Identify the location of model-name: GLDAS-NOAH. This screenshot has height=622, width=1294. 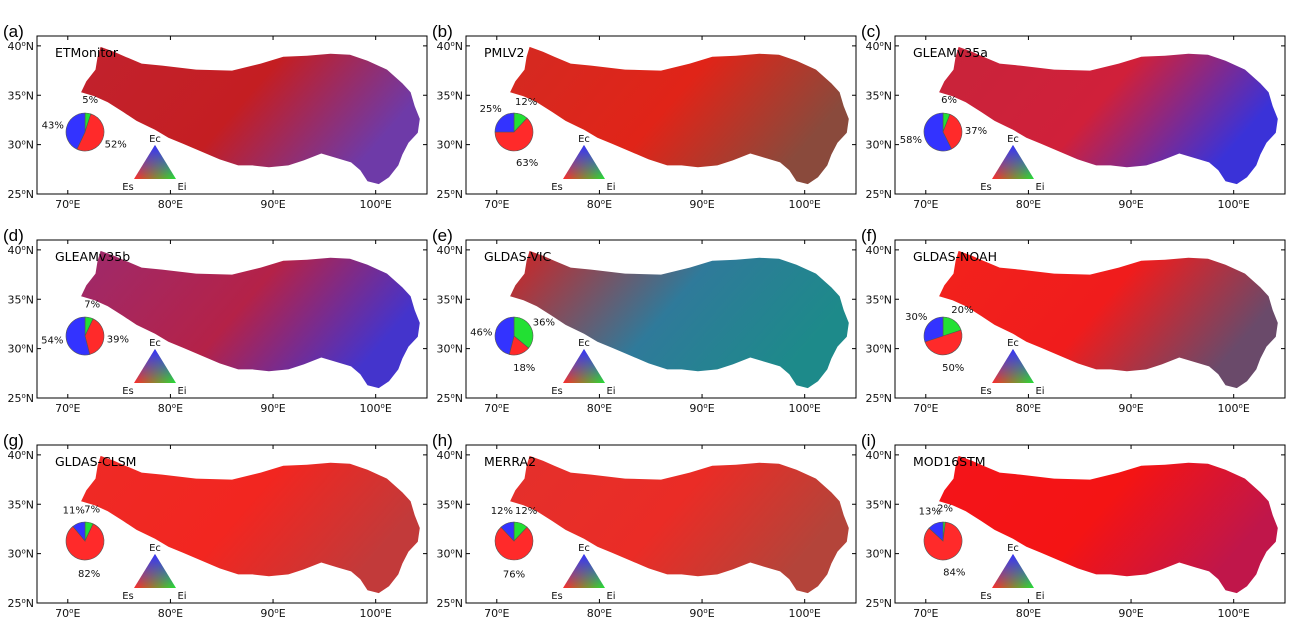
(955, 256).